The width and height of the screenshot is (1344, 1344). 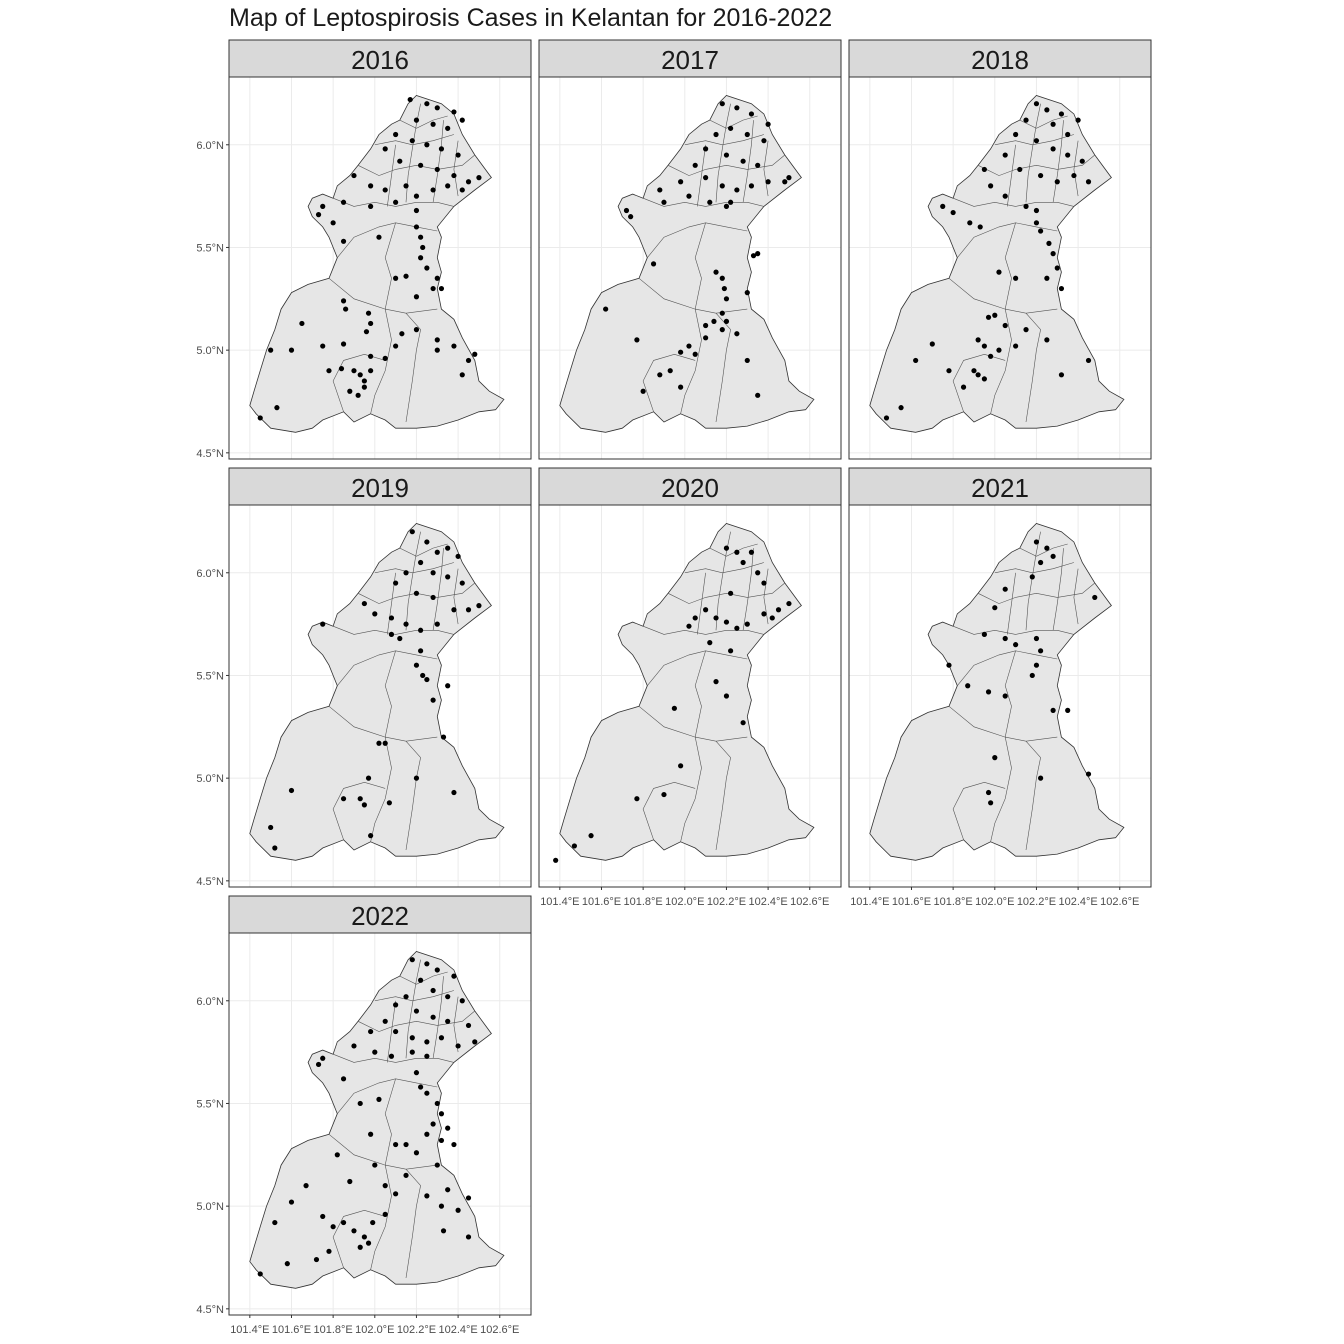 I want to click on facet-strip-label: 2019, so click(x=380, y=488).